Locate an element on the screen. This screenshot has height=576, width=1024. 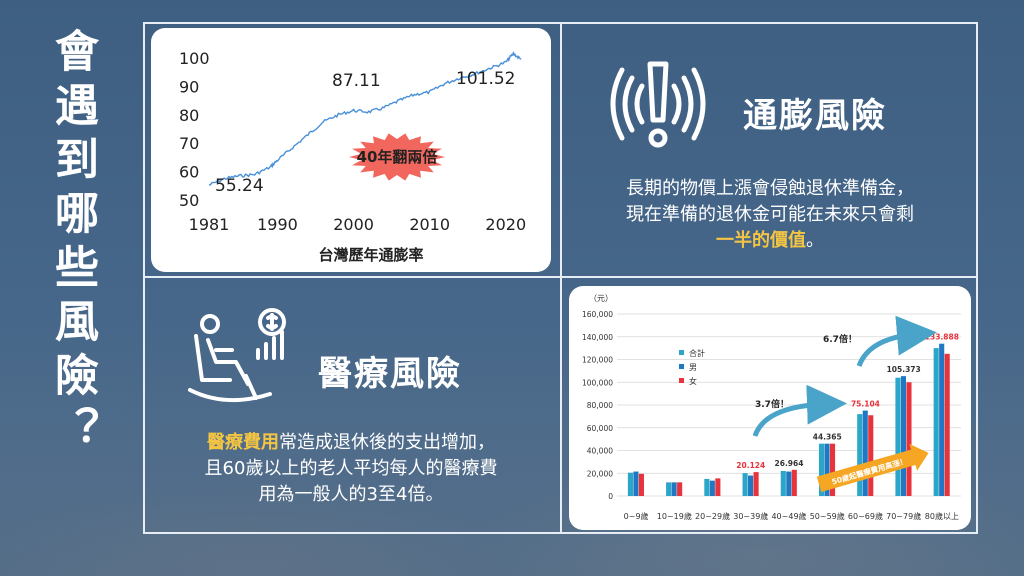
x-tick-label: 40~49歲 is located at coordinates (788, 516).